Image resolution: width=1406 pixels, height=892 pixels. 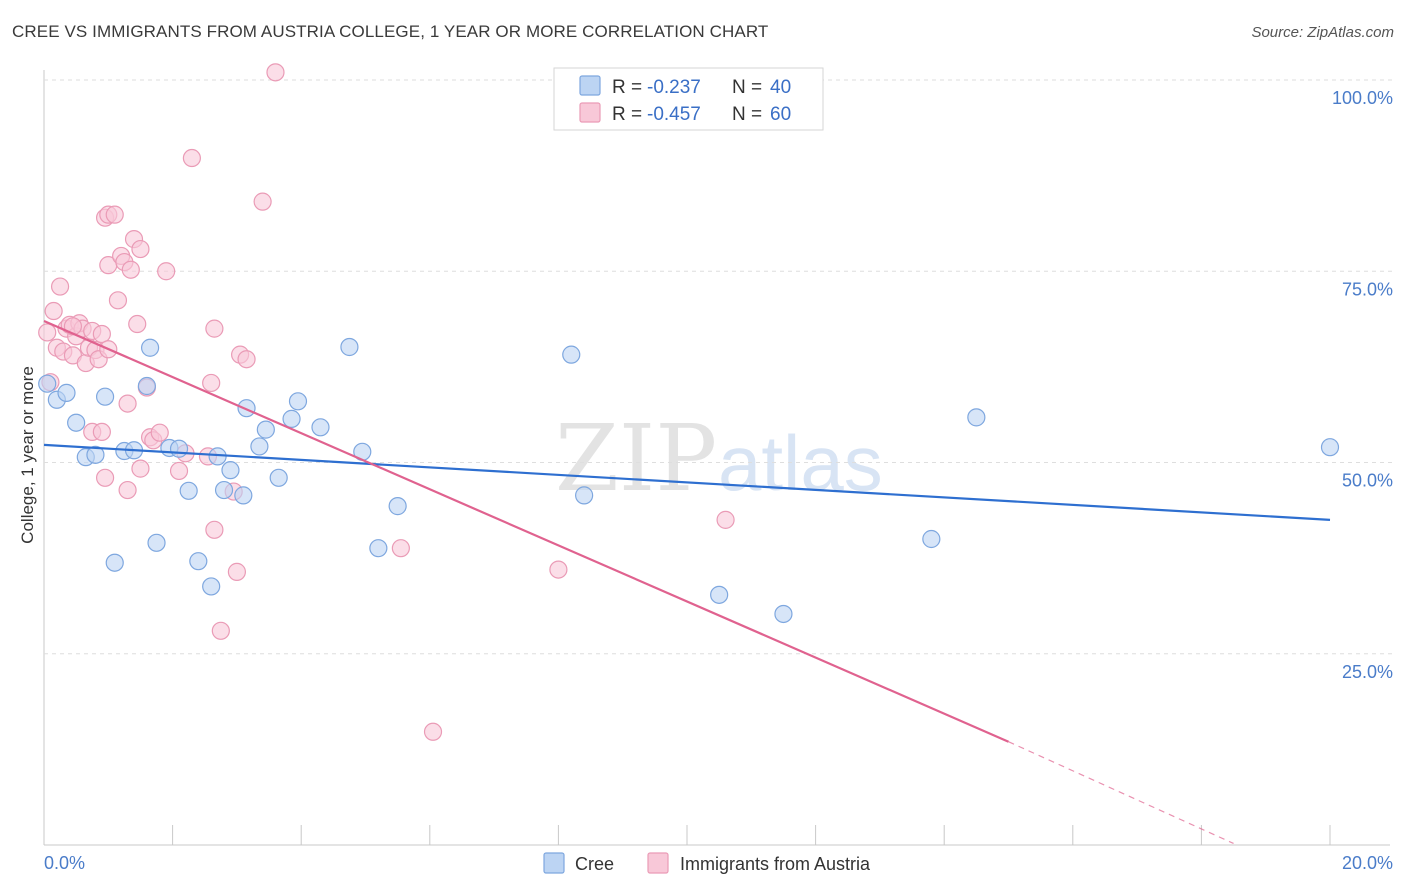 What do you see at coordinates (674, 114) in the screenshot?
I see `legend-r-value-austria: -0.457` at bounding box center [674, 114].